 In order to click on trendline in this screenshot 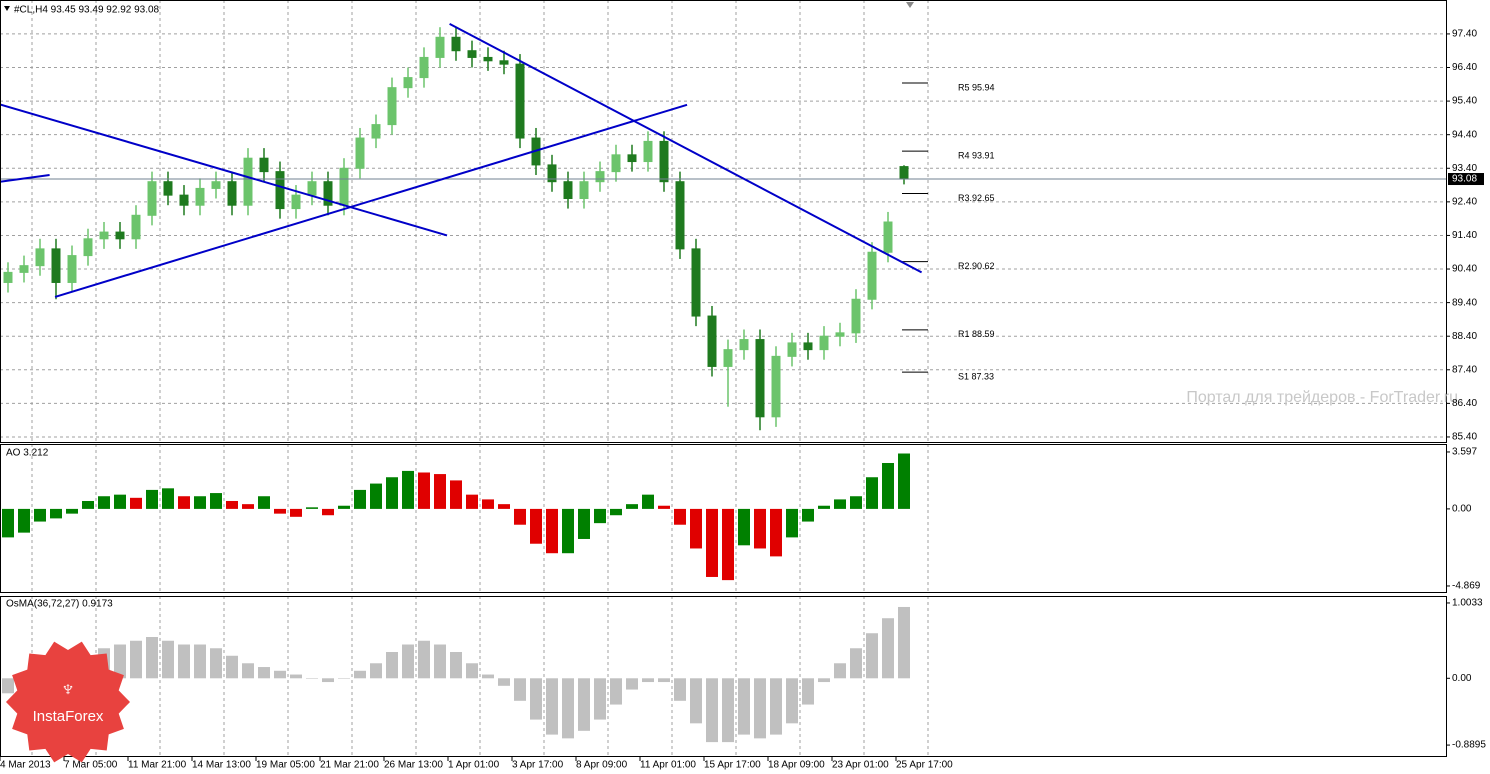, I will do `click(686, 148)`.